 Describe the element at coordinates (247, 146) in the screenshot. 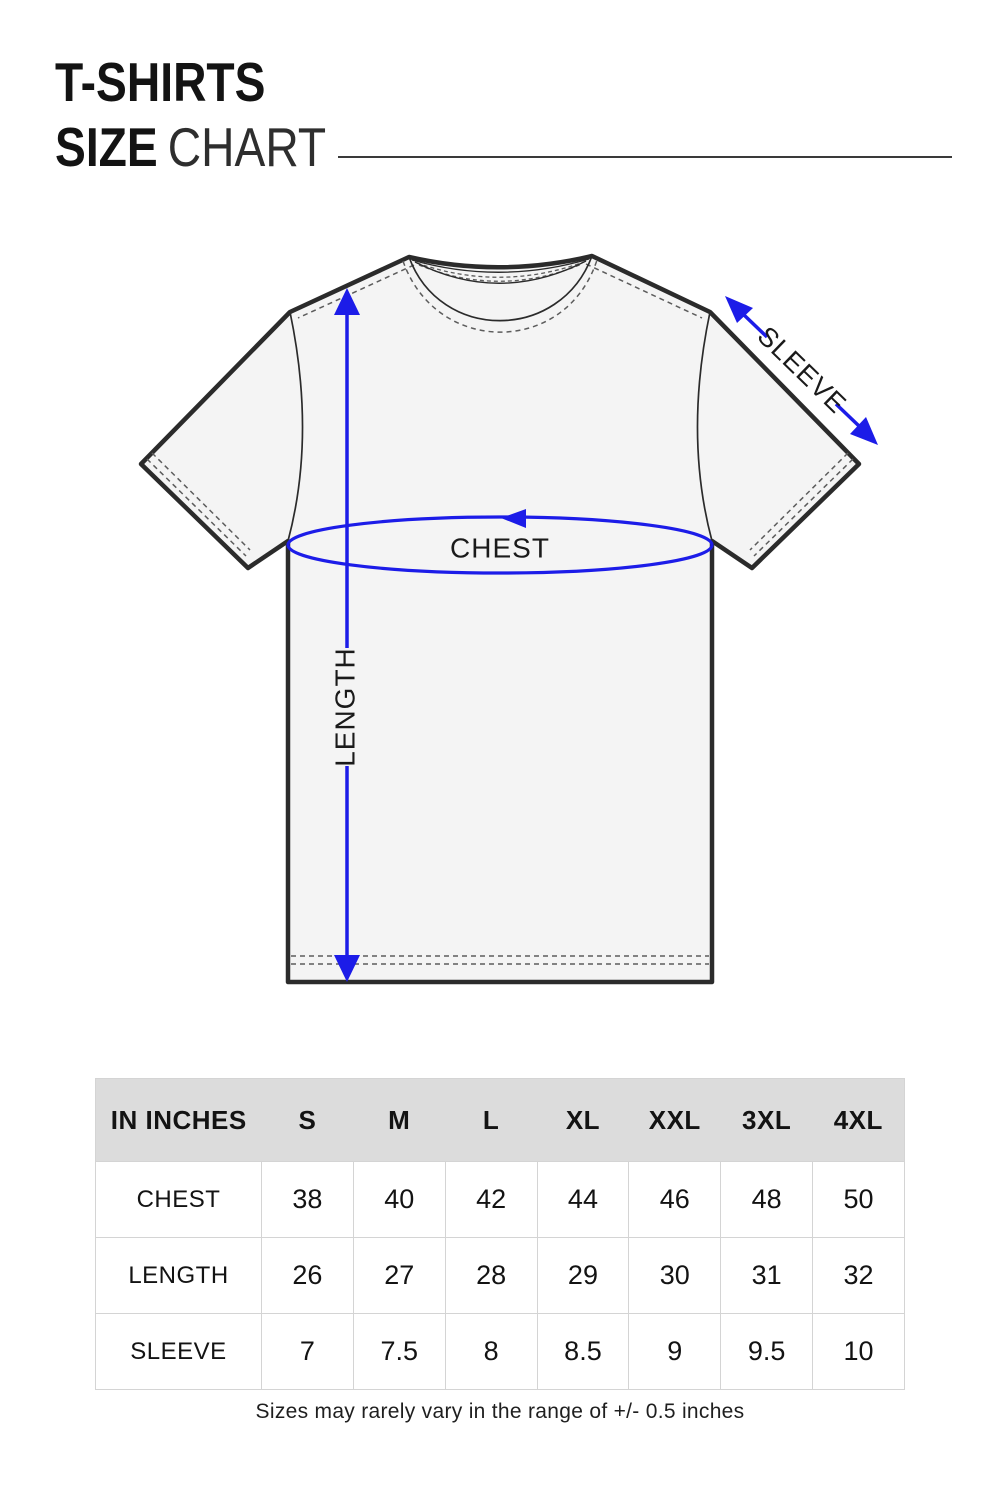

I see `title-chart-word: CHART` at that location.